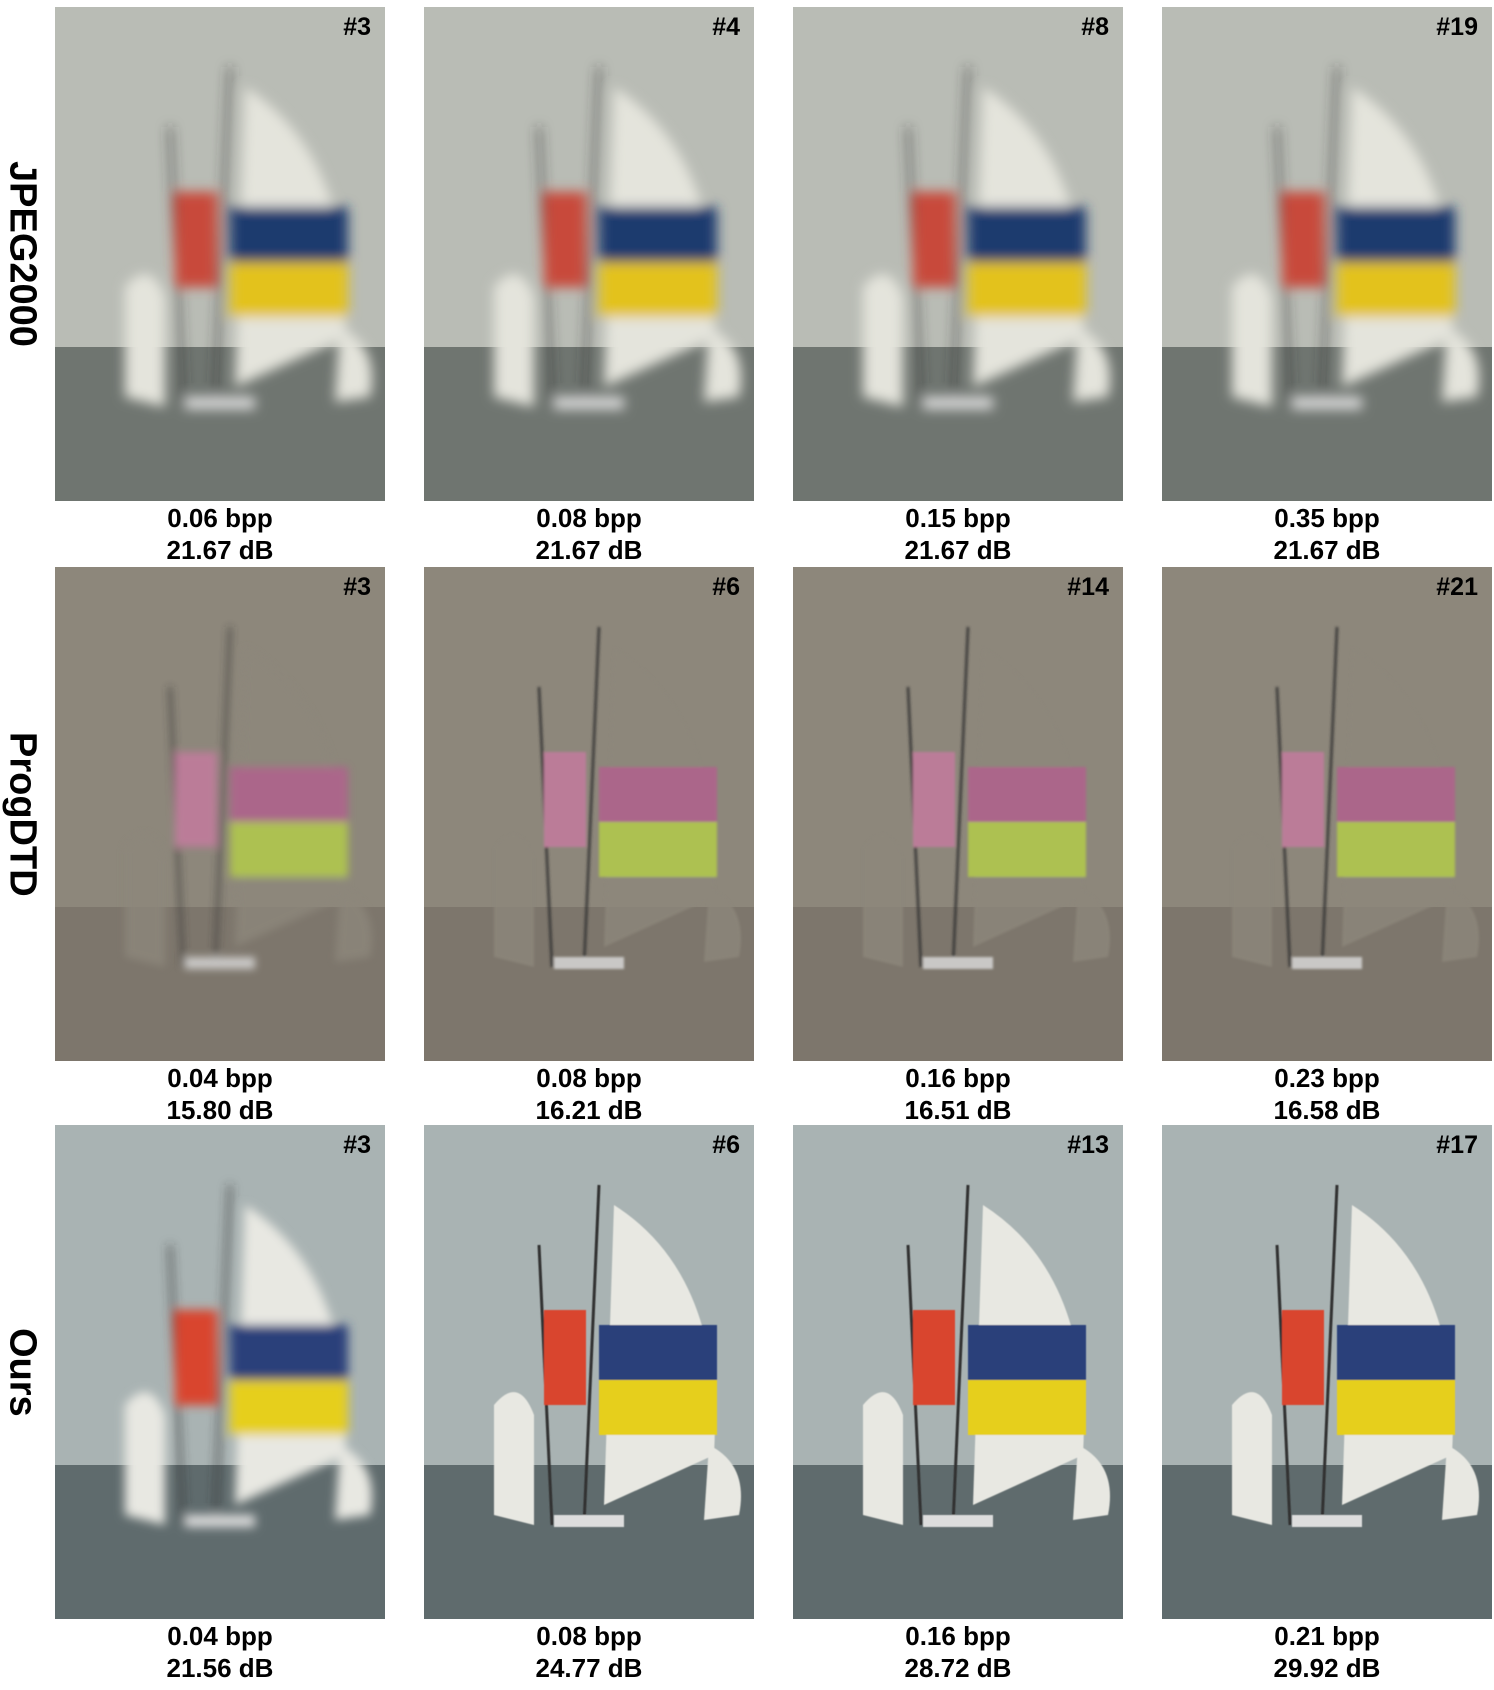  I want to click on psnr-caption: 16.21 dB, so click(589, 1110).